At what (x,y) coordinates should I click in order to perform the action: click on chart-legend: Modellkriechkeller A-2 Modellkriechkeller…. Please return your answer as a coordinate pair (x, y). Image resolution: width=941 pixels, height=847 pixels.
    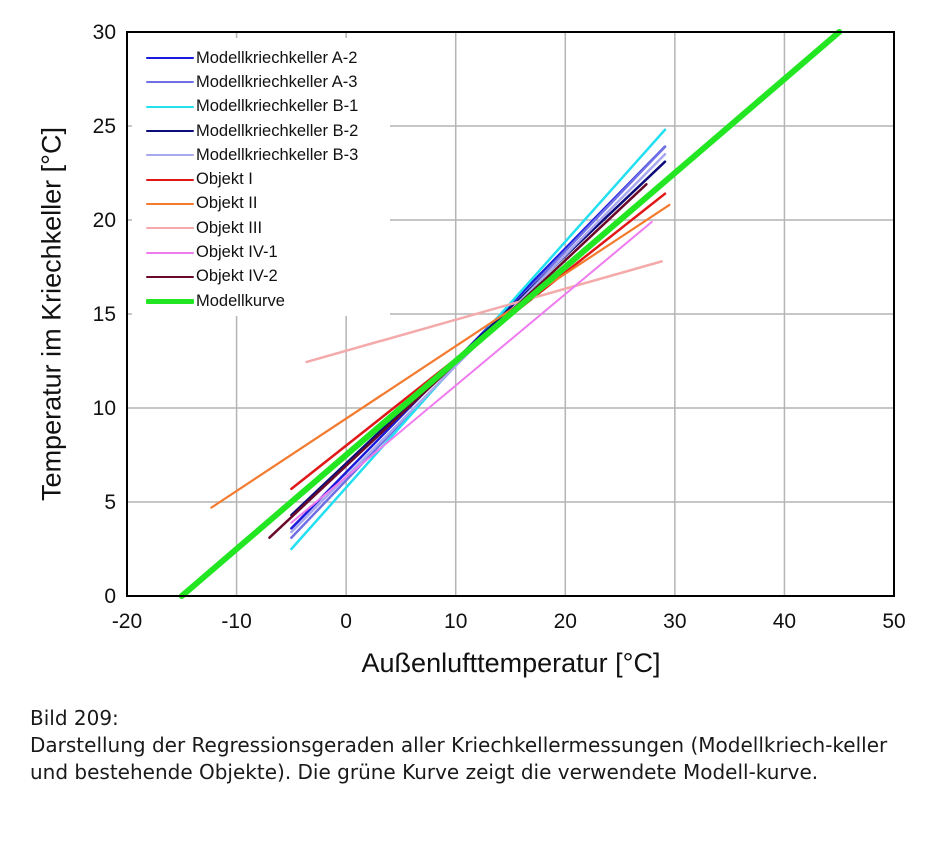
    Looking at the image, I should click on (252, 179).